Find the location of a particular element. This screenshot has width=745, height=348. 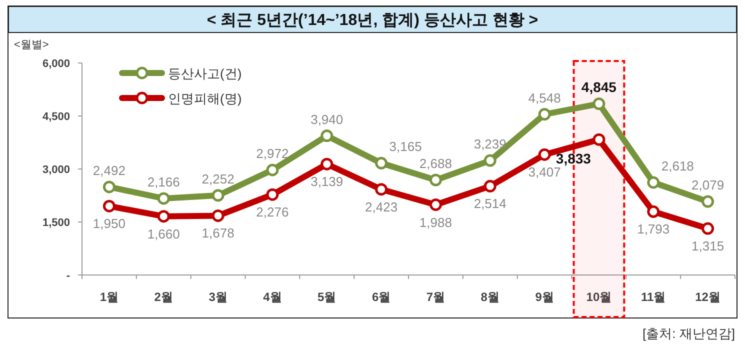

data-label: 1,793 is located at coordinates (653, 229).